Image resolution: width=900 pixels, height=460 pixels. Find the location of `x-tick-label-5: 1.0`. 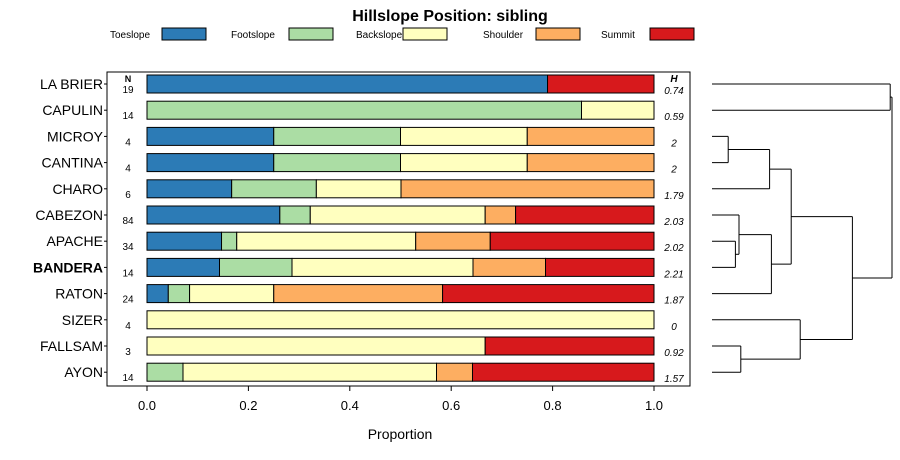

x-tick-label-5: 1.0 is located at coordinates (654, 405).